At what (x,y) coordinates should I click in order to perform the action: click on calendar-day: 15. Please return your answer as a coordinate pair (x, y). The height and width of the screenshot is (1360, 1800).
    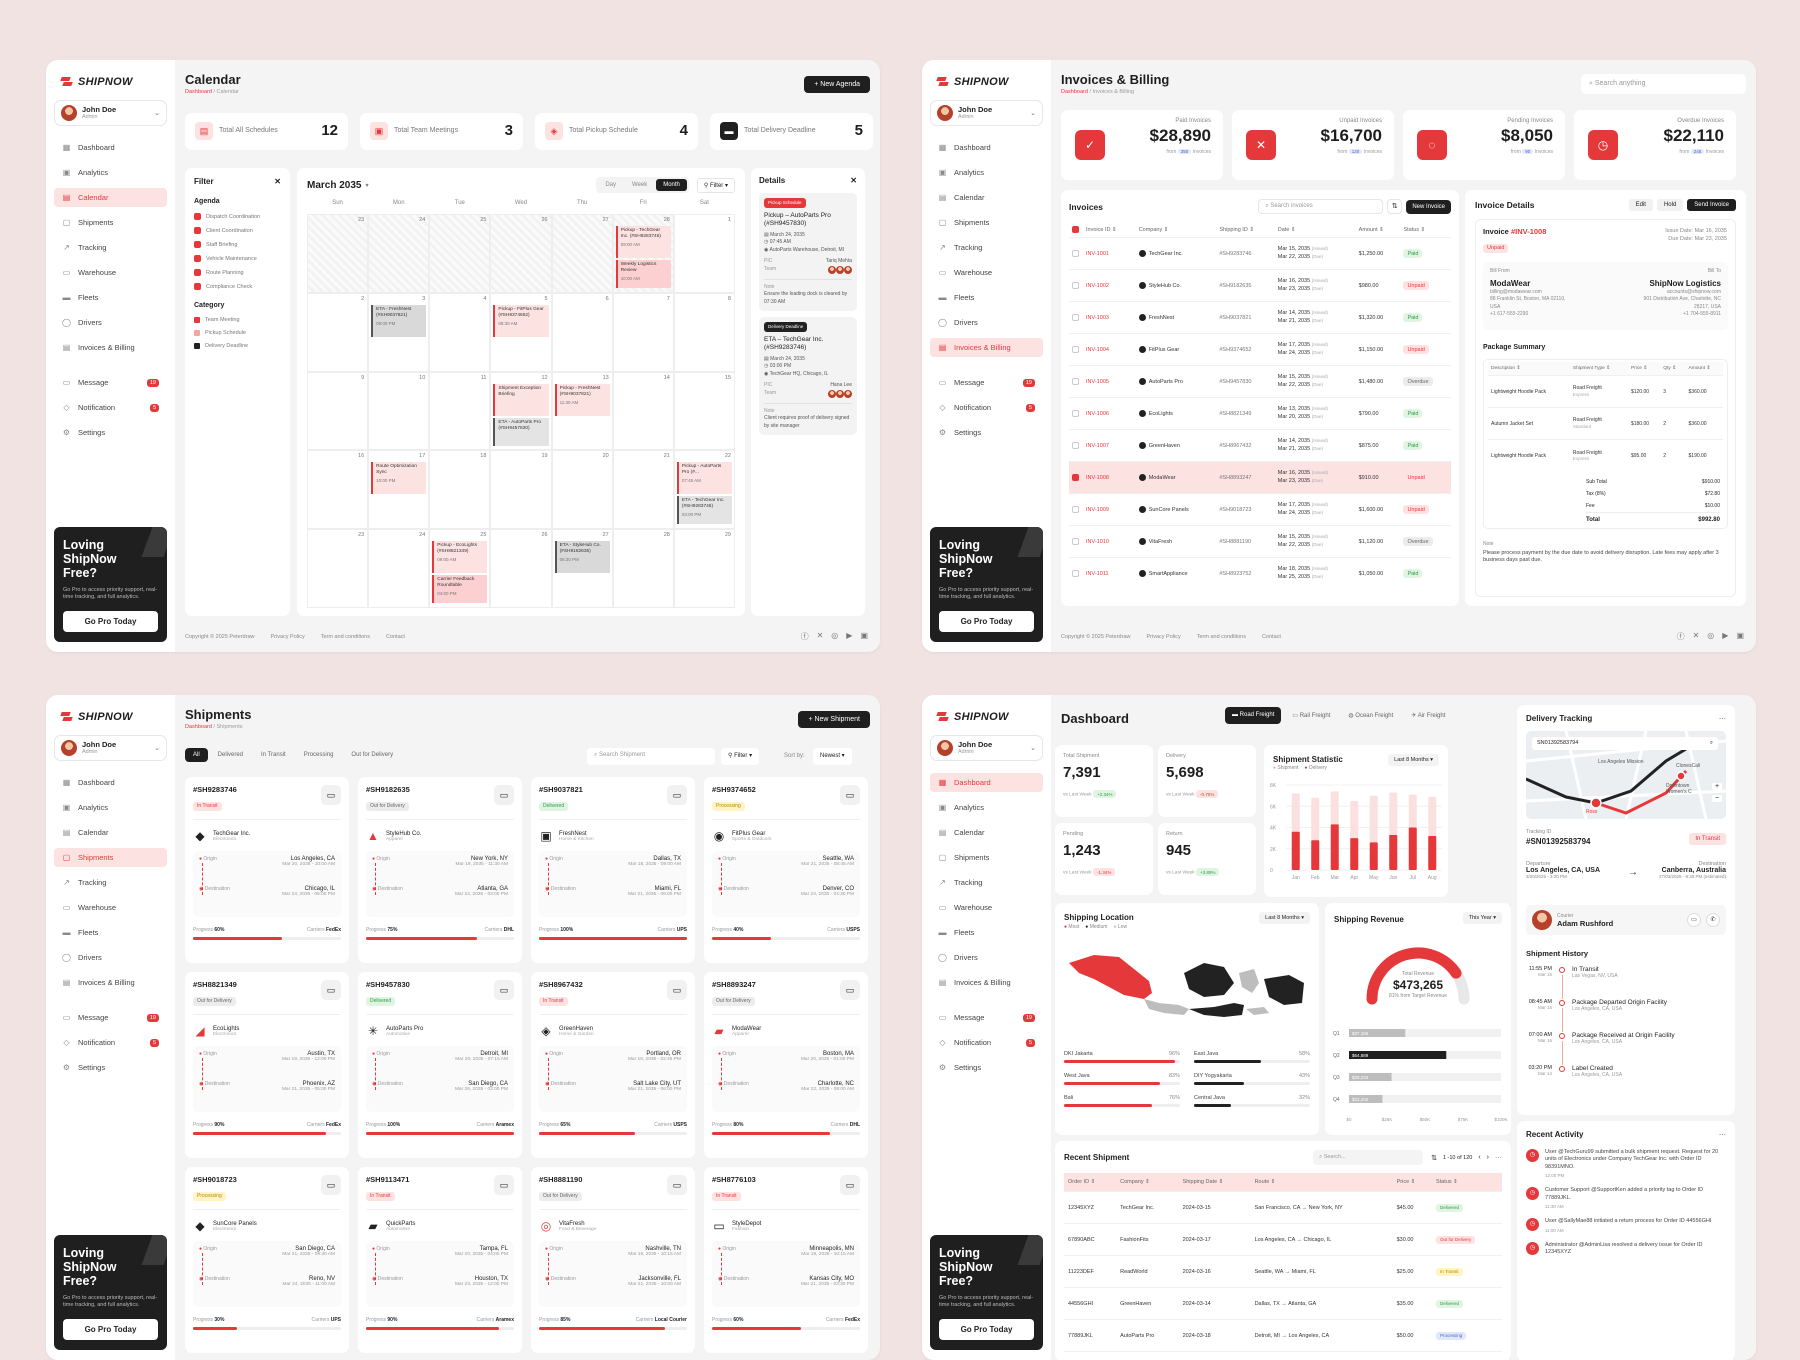
    Looking at the image, I should click on (704, 411).